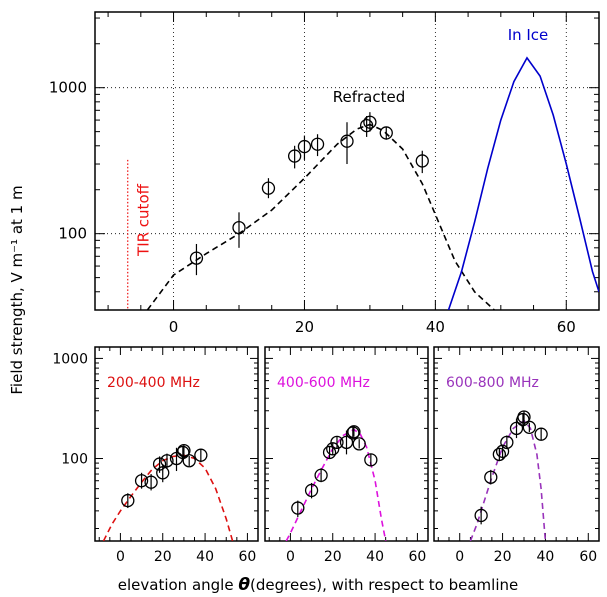 The height and width of the screenshot is (597, 607). Describe the element at coordinates (528, 35) in the screenshot. I see `in-ice-annotation: In Ice` at that location.